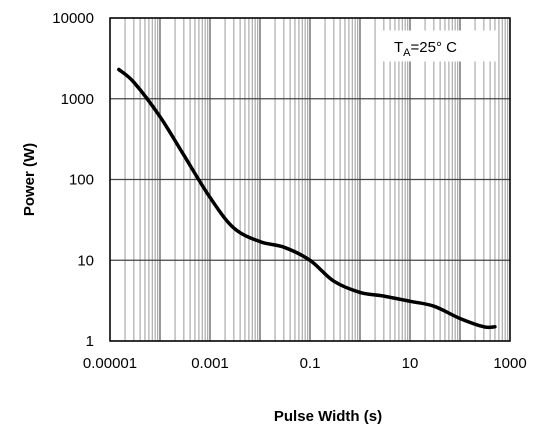  I want to click on annotation-main: T, so click(398, 47).